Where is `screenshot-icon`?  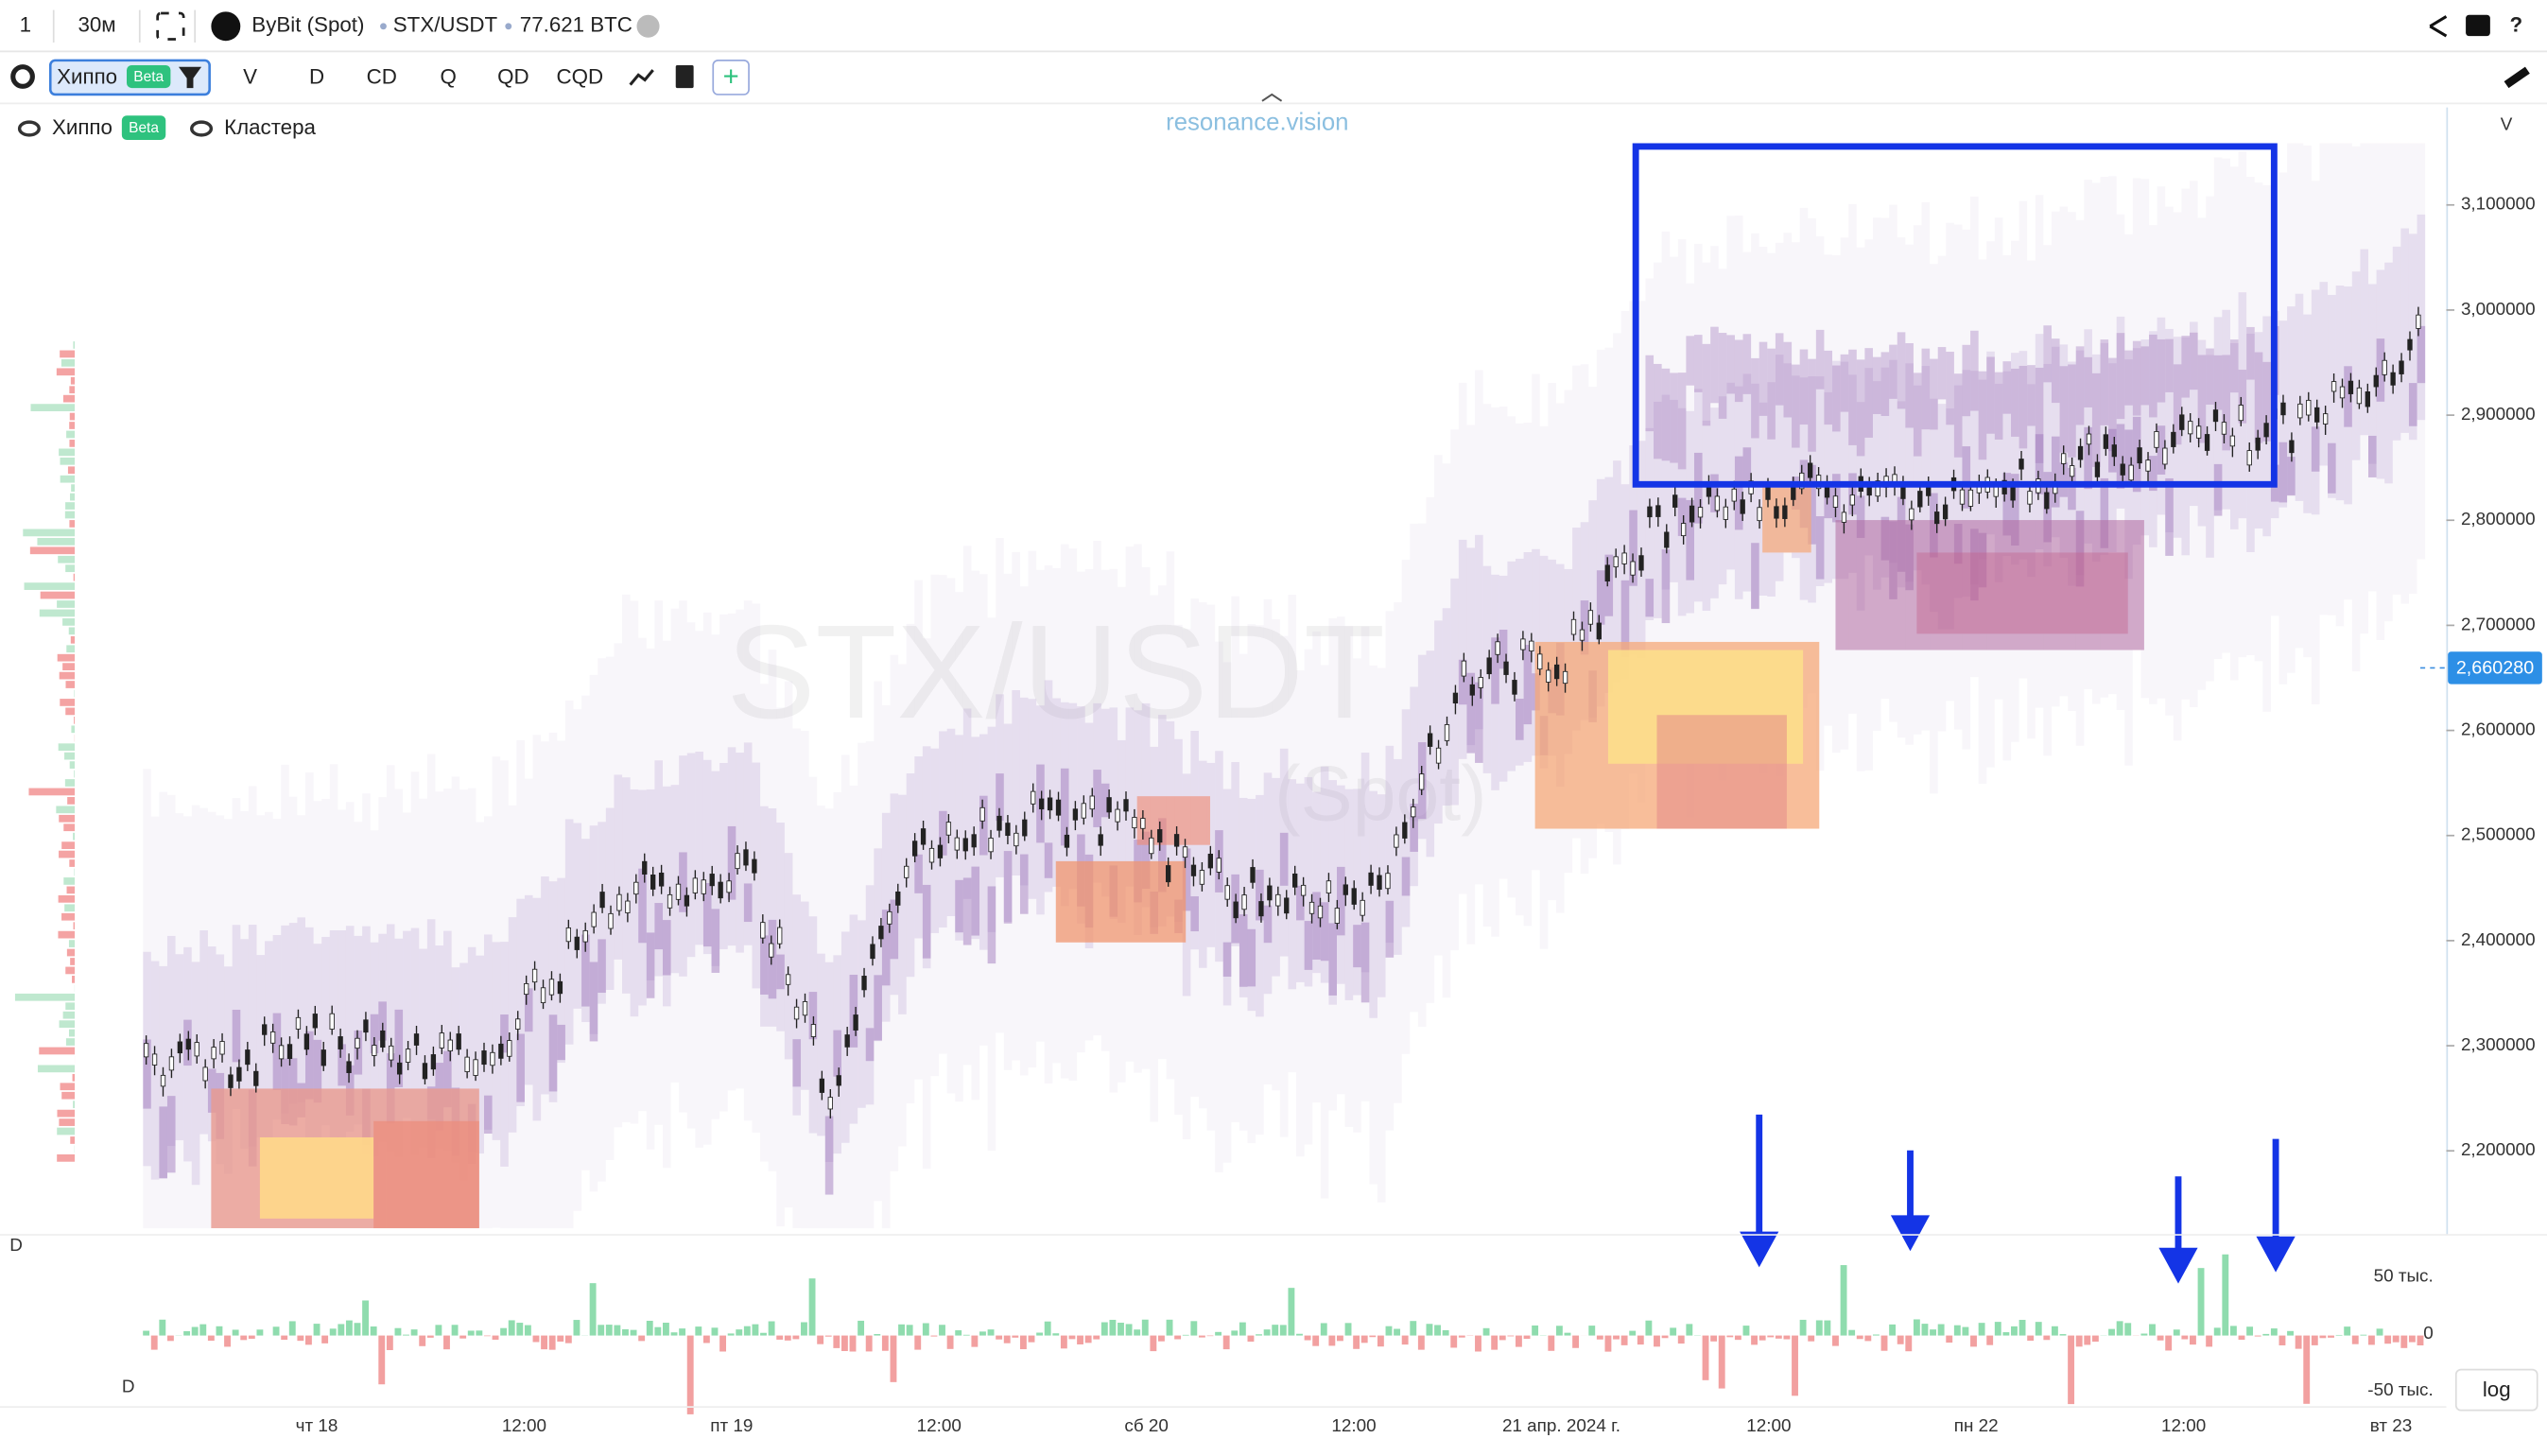 screenshot-icon is located at coordinates (170, 26).